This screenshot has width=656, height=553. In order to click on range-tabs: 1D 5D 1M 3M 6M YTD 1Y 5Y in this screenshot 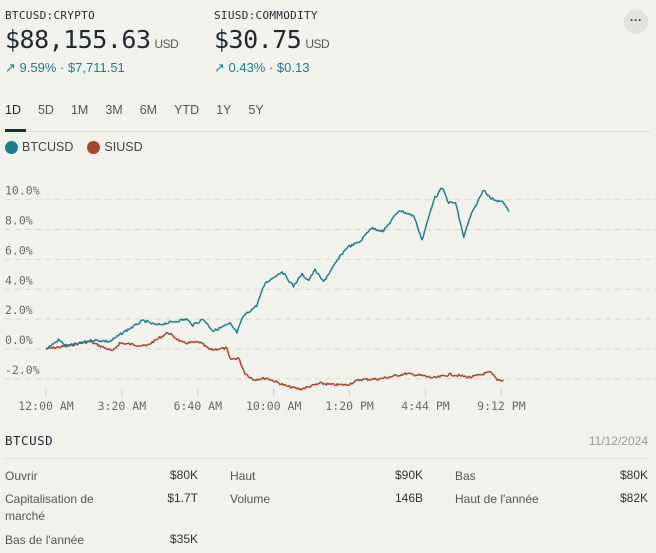, I will do `click(143, 110)`.